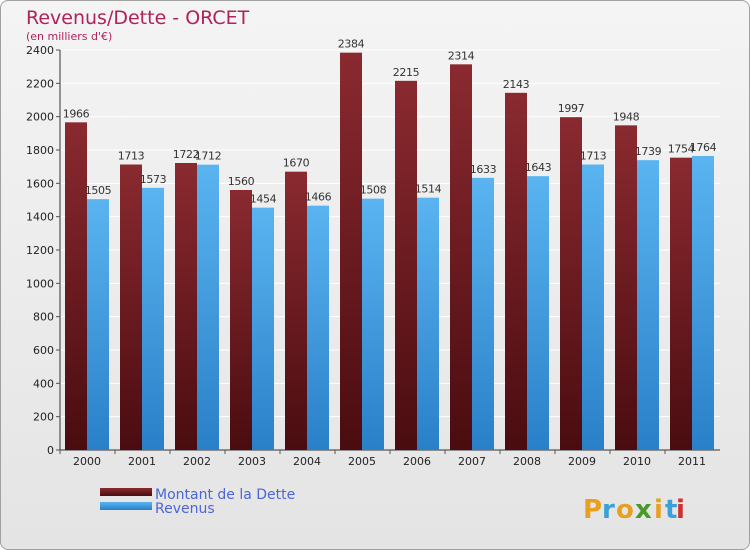  Describe the element at coordinates (126, 492) in the screenshot. I see `legend-swatch-dette` at that location.